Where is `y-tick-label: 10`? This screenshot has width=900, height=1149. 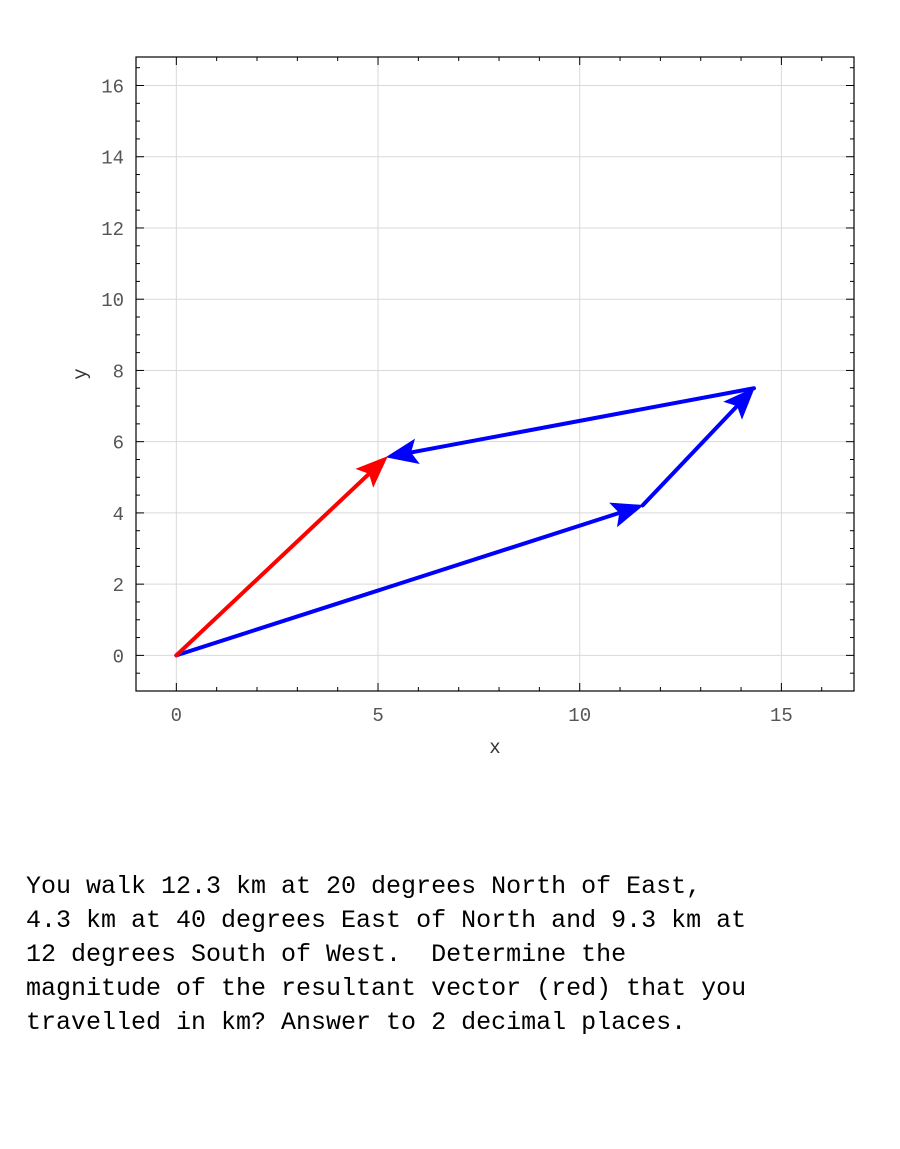 y-tick-label: 10 is located at coordinates (112, 301).